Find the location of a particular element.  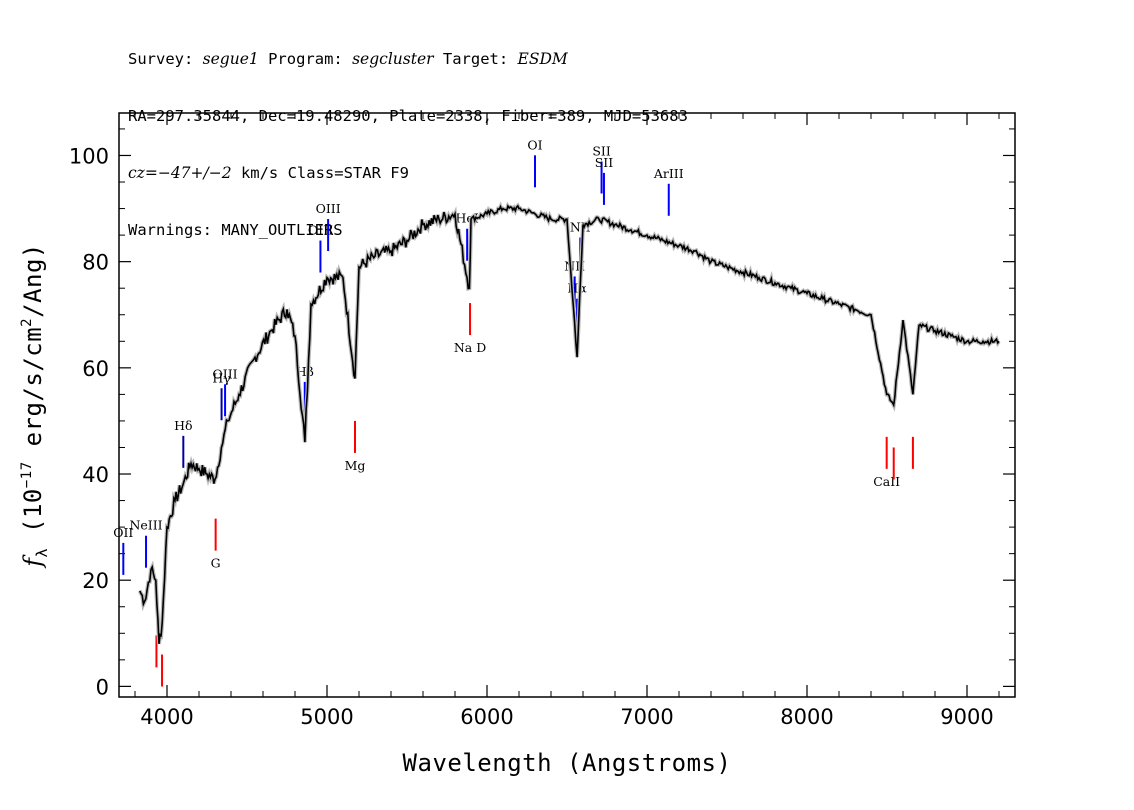

y-tick-label: 0 is located at coordinates (102, 687).